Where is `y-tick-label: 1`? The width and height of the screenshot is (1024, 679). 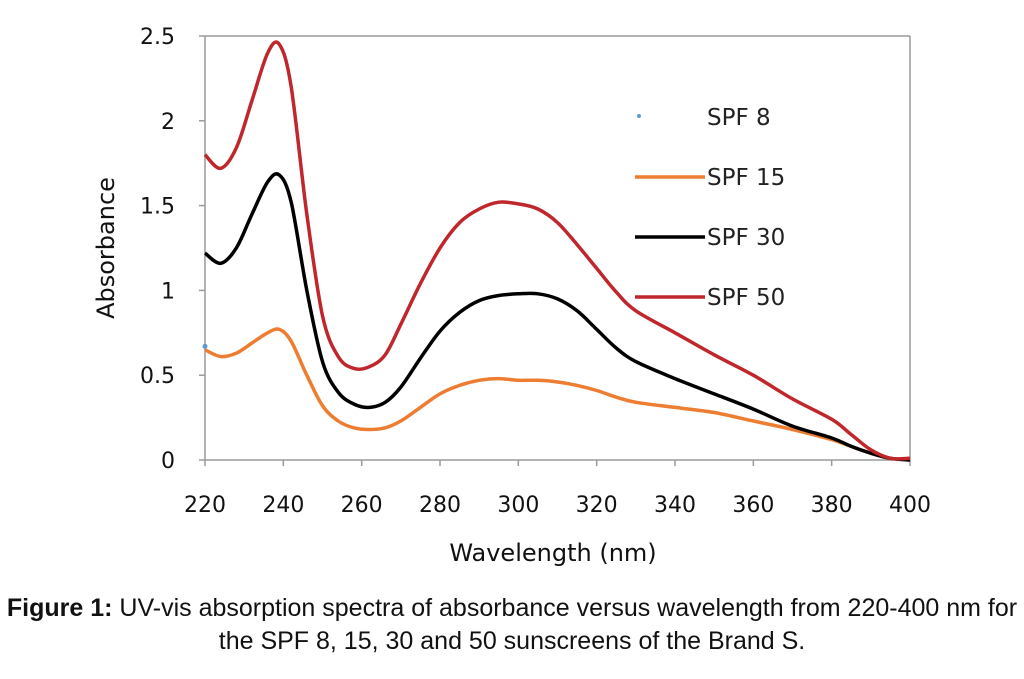 y-tick-label: 1 is located at coordinates (168, 291).